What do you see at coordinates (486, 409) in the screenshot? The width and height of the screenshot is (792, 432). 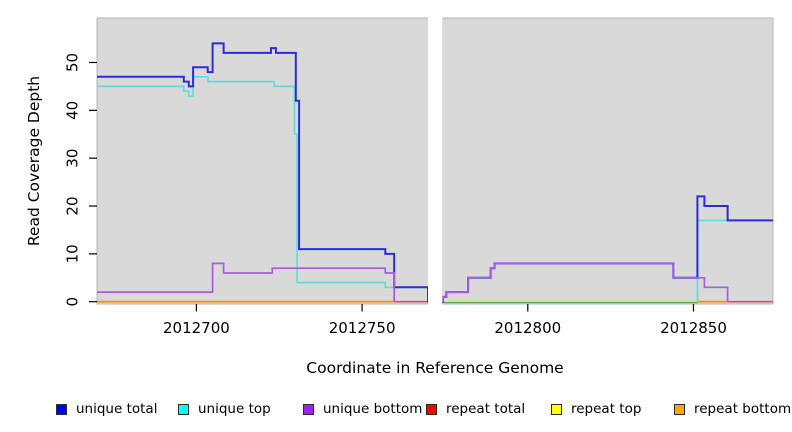 I see `legend-label: repeat total` at bounding box center [486, 409].